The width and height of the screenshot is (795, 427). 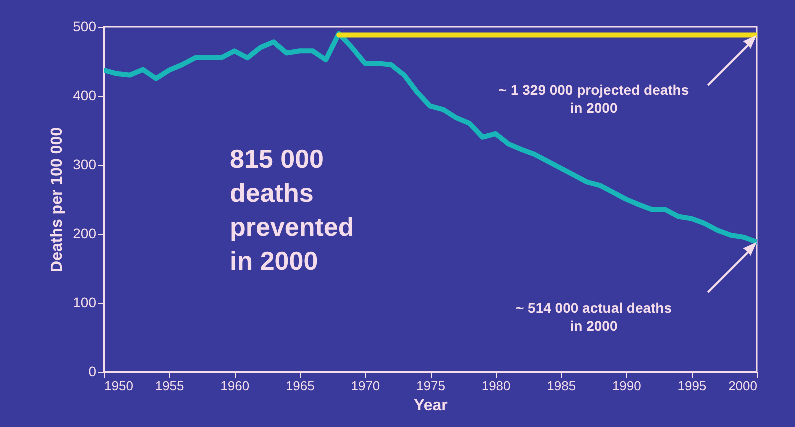 I want to click on y-axis-title: Deaths per 100 000, so click(x=57, y=199).